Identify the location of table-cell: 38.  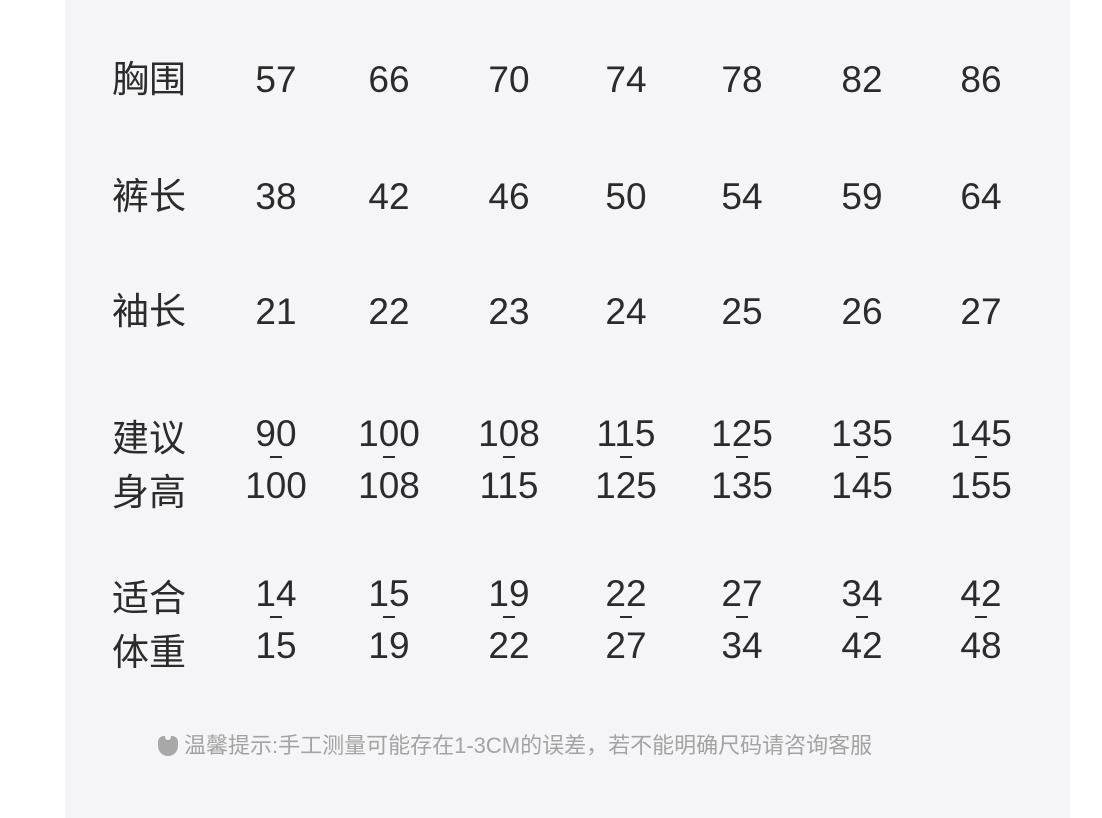
(276, 196).